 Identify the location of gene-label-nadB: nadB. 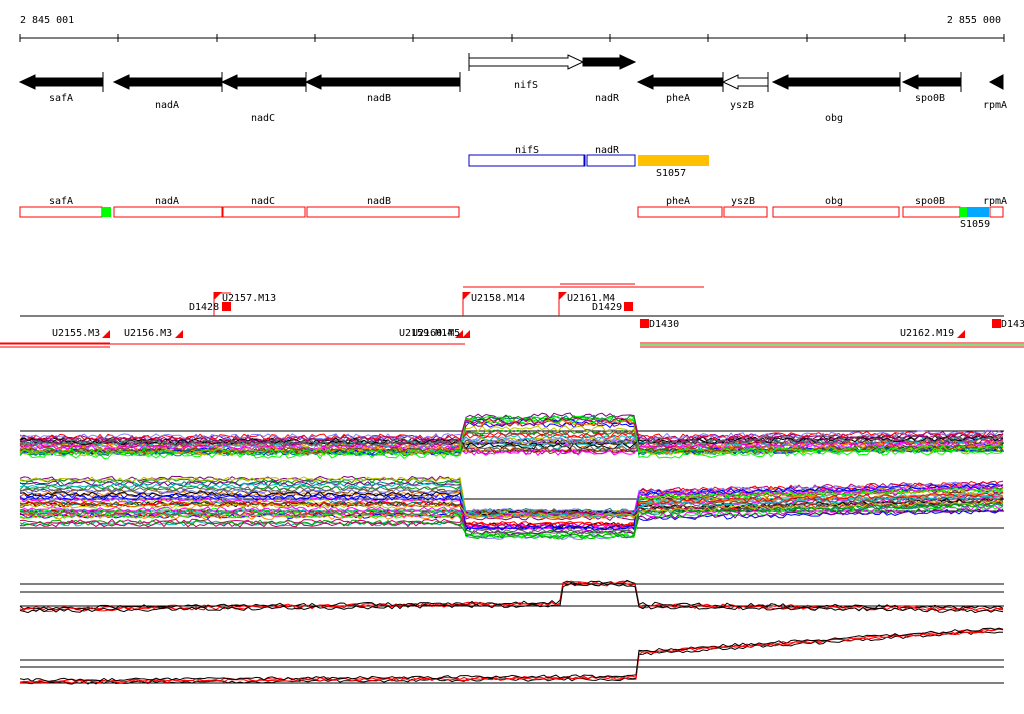
(379, 98).